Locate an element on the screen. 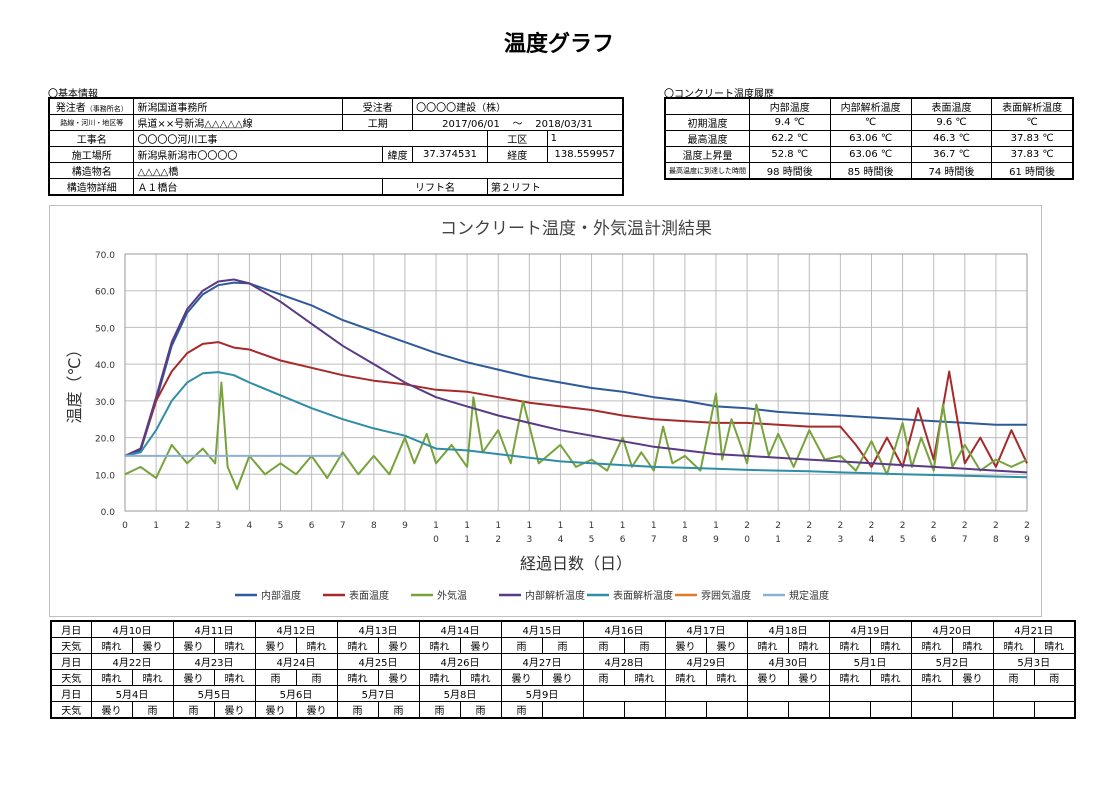 The width and height of the screenshot is (1118, 787). lon-value: 138.559957 is located at coordinates (585, 154).